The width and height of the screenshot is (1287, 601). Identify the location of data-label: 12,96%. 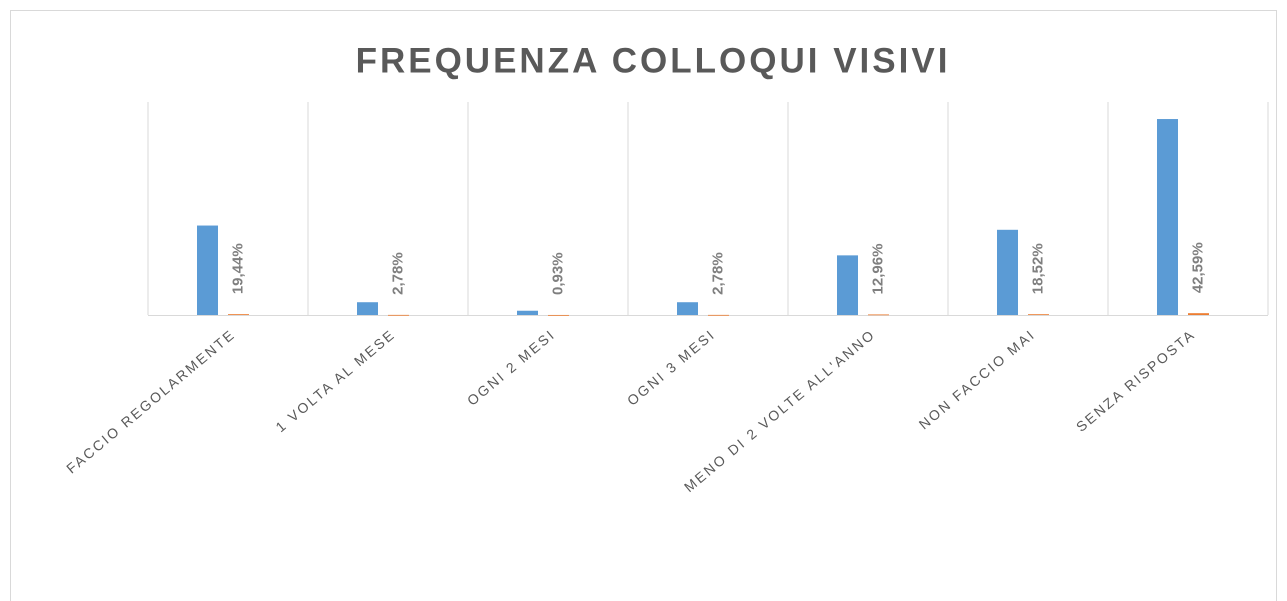
(877, 269).